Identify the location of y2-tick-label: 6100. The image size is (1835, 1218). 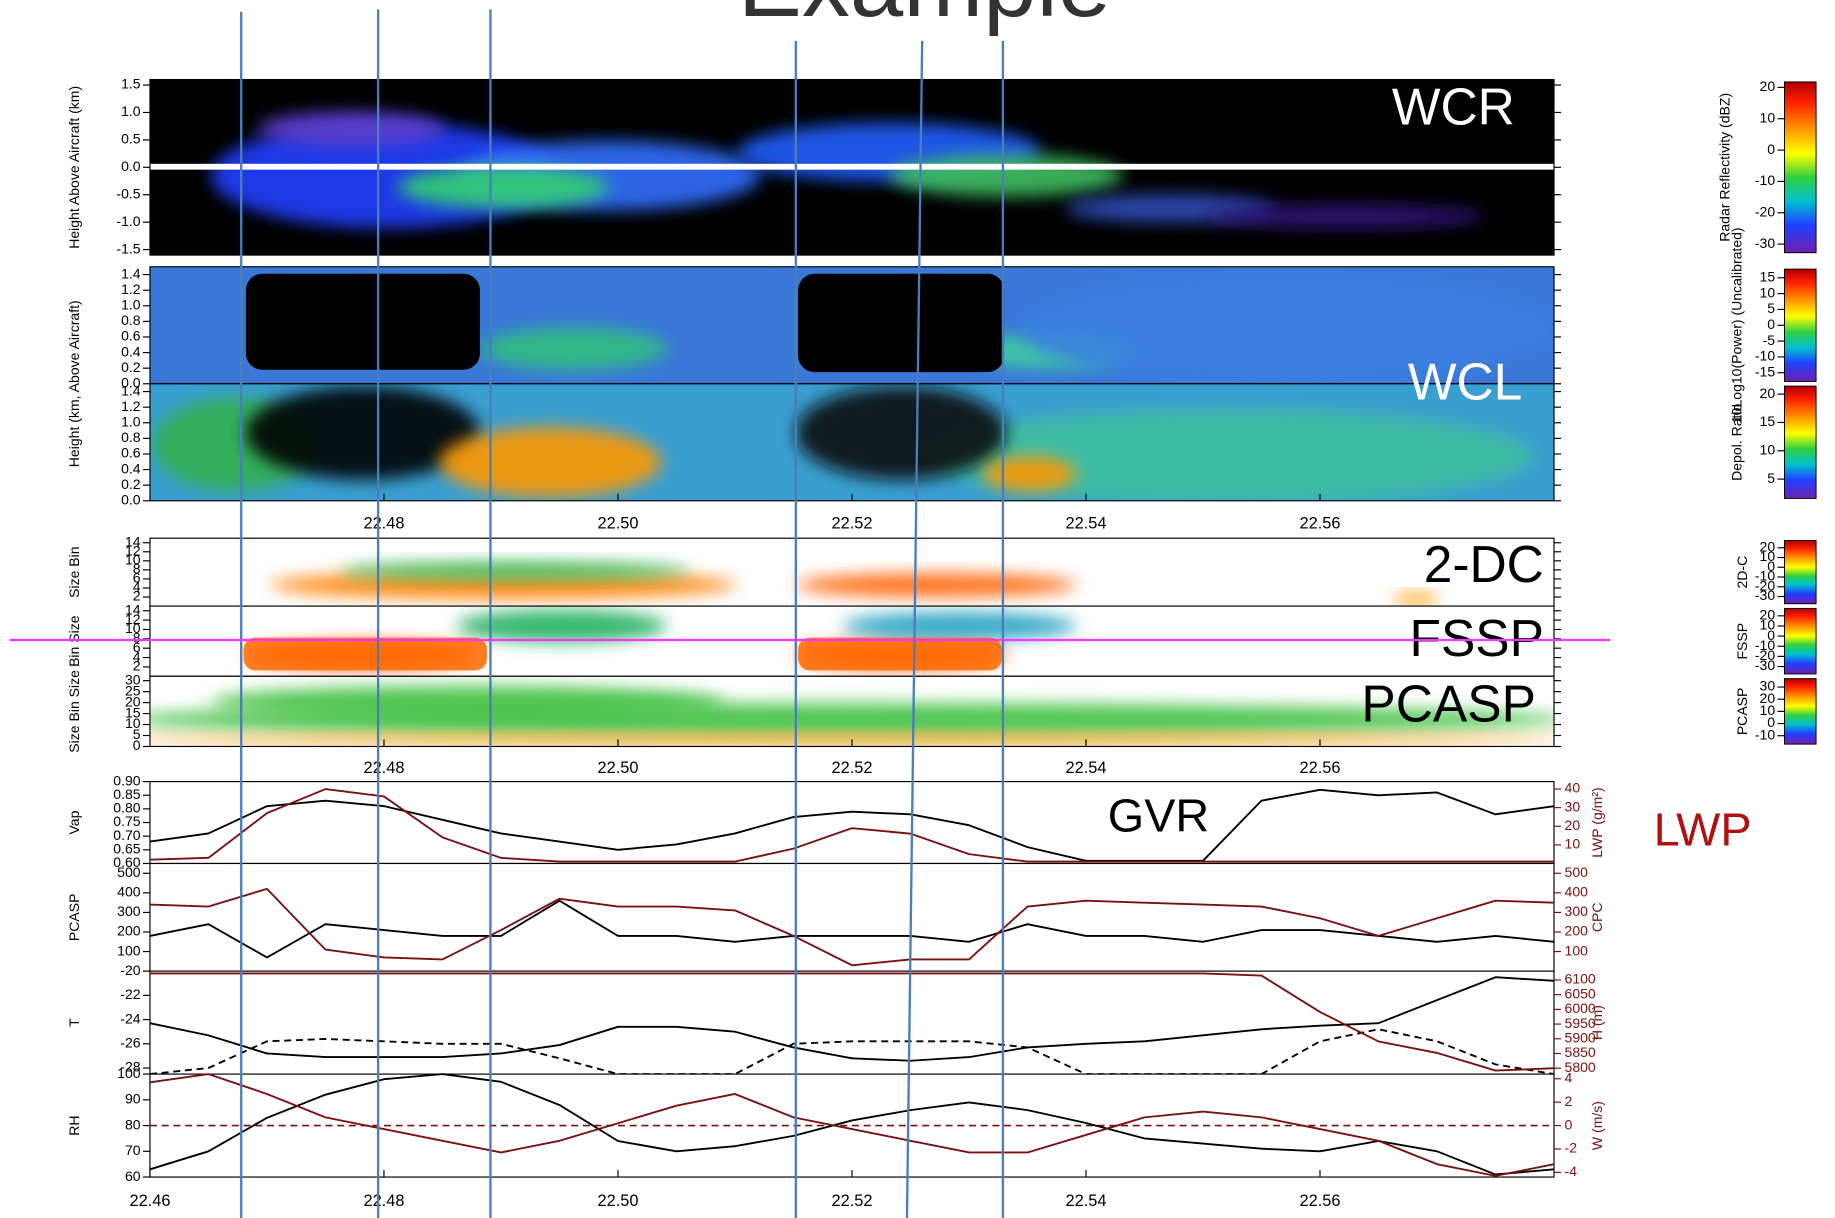
(1580, 979).